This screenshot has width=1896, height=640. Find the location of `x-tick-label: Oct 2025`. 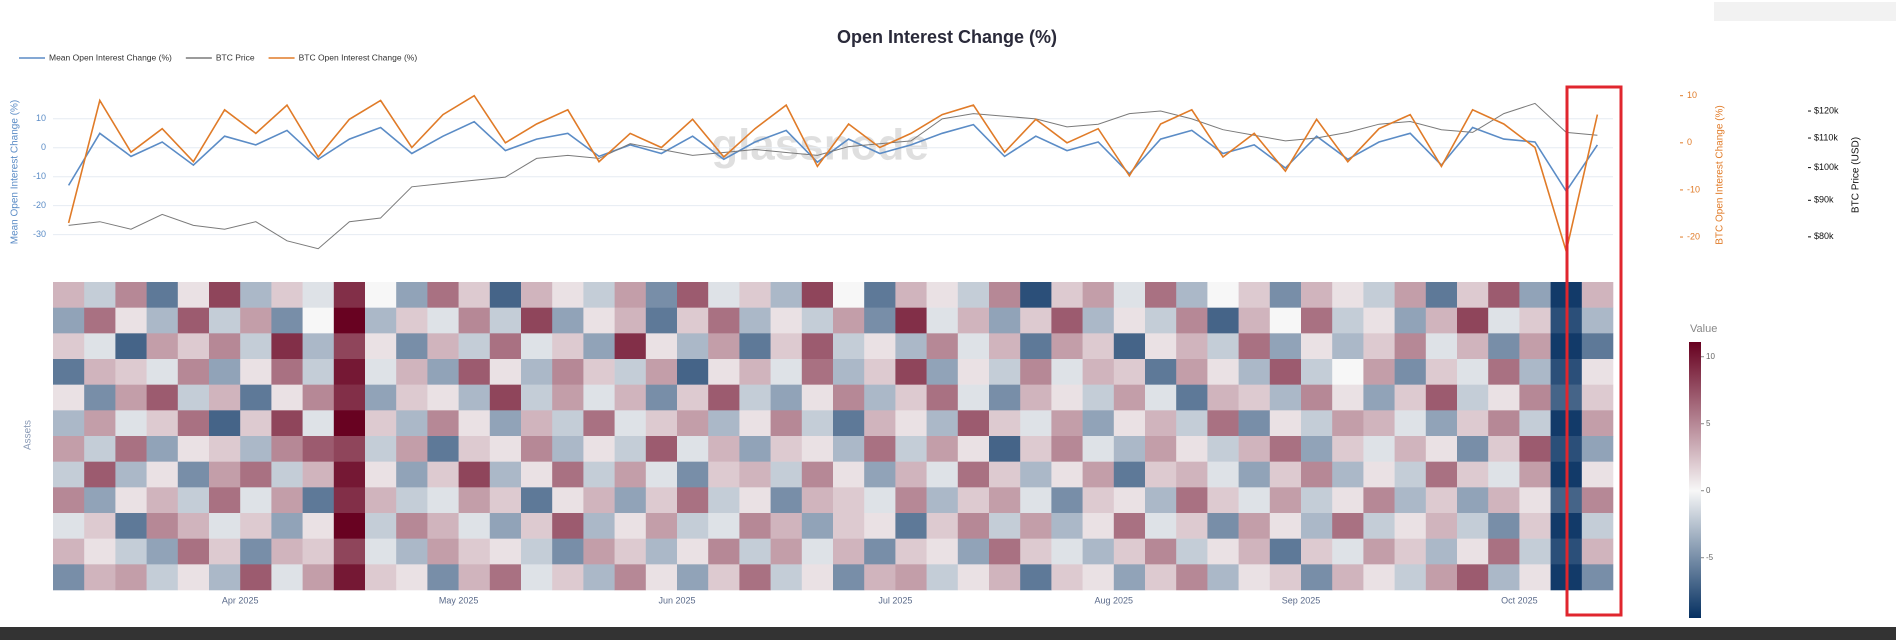

x-tick-label: Oct 2025 is located at coordinates (1519, 600).